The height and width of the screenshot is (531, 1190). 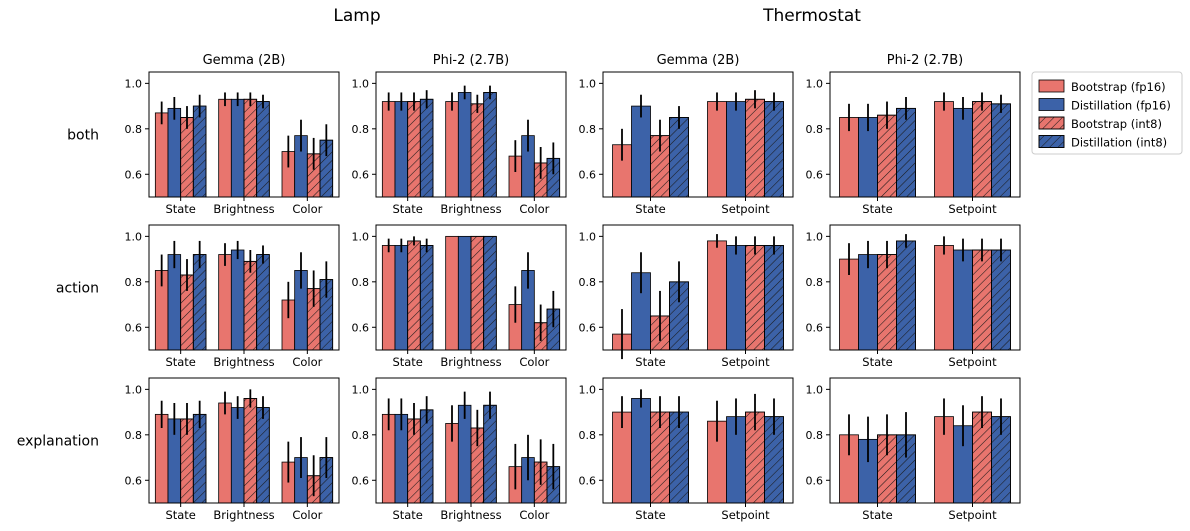 I want to click on panel-both-4: Phi-2 (2.7B) 0.6 0.8 1.0 State Setpoint, so click(x=913, y=134).